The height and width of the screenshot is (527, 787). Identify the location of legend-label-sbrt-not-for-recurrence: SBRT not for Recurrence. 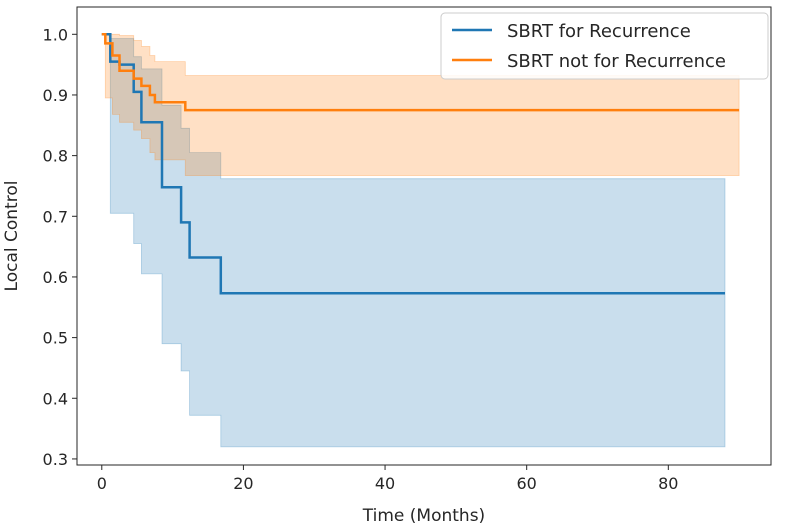
(616, 61).